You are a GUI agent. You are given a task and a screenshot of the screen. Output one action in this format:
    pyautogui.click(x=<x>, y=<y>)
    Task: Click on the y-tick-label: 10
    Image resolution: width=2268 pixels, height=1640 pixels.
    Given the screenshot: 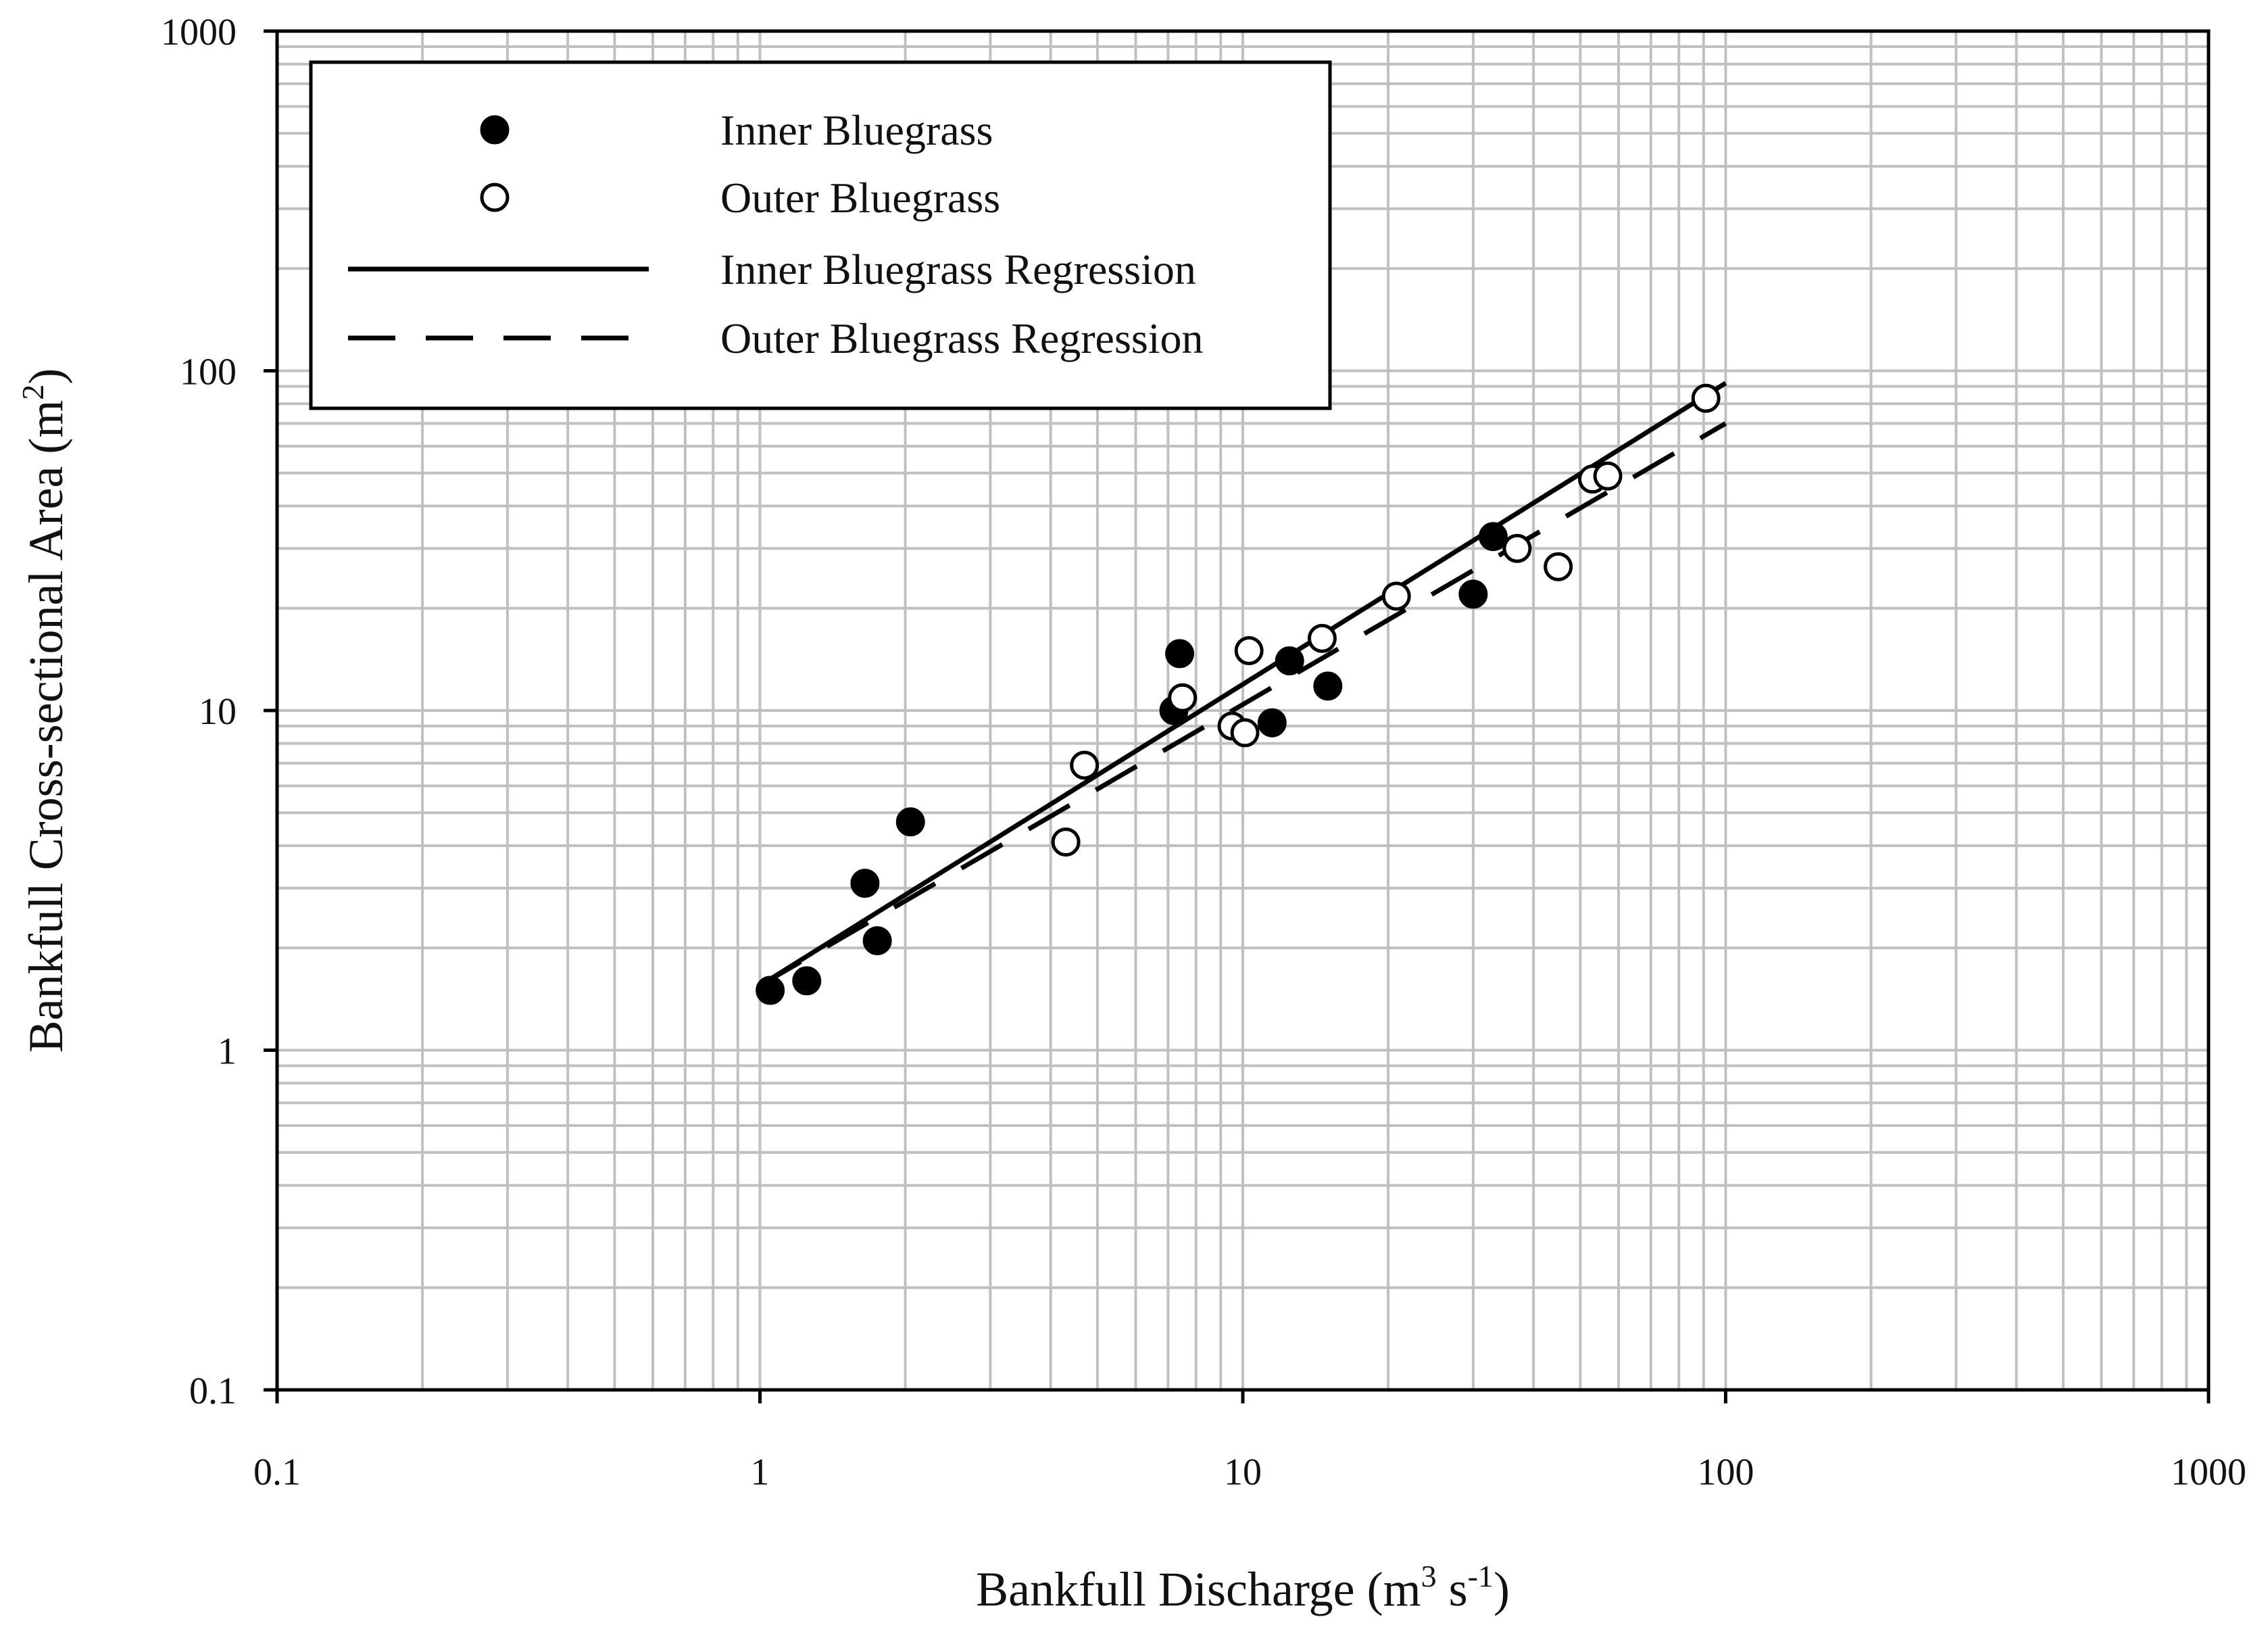 What is the action you would take?
    pyautogui.click(x=218, y=712)
    